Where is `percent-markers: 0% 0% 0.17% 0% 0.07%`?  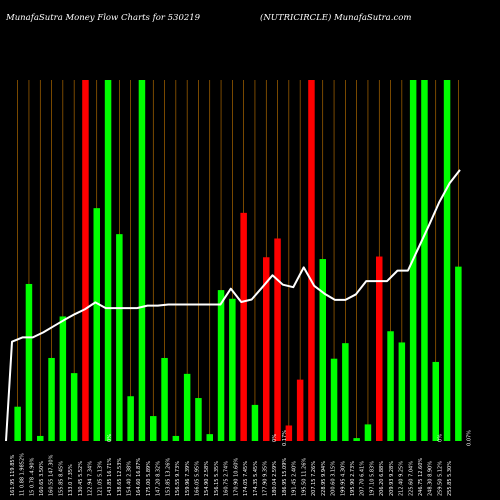 percent-markers: 0% 0% 0.17% 0% 0.07% is located at coordinates (290, 438).